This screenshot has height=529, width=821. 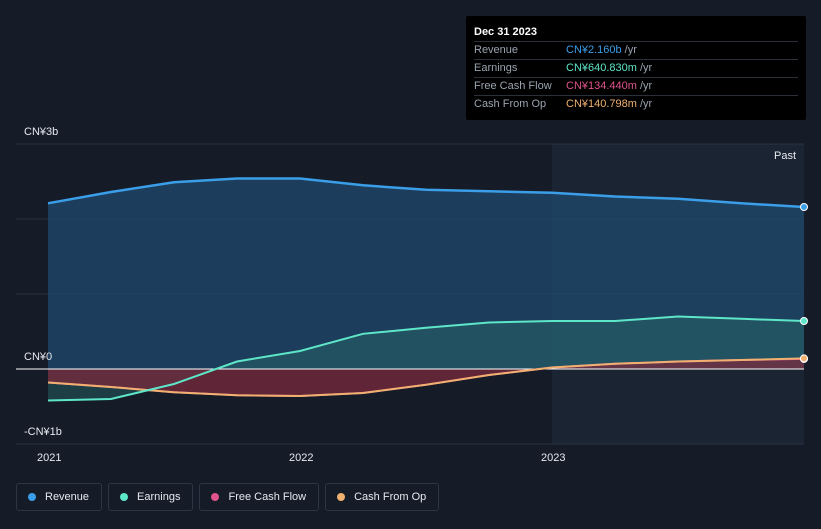 What do you see at coordinates (804, 207) in the screenshot?
I see `revenue-end-point` at bounding box center [804, 207].